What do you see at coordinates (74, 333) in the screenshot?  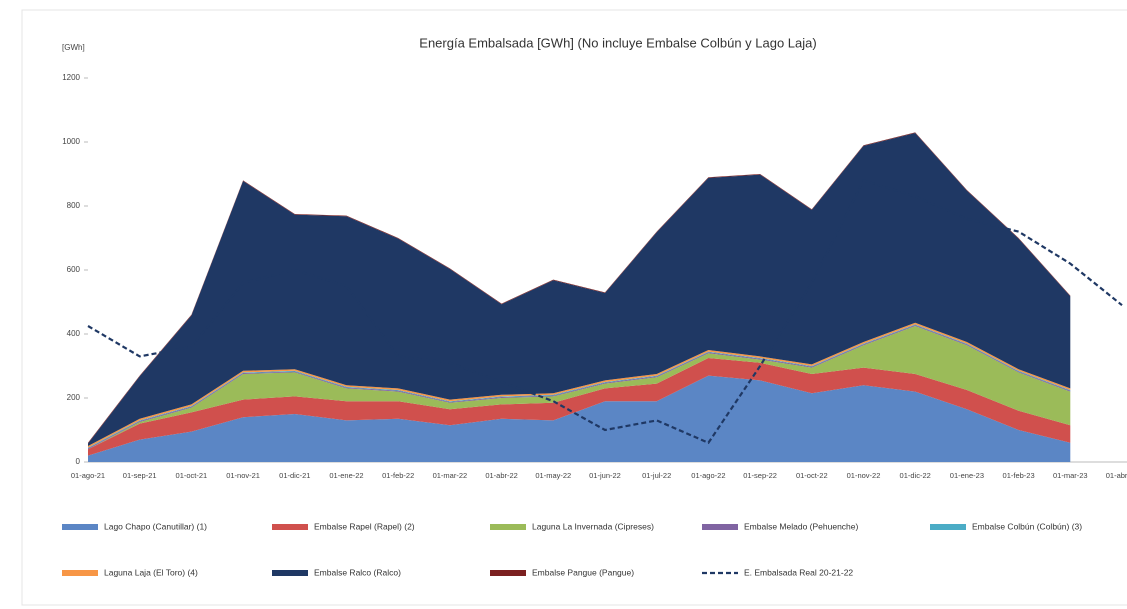 I see `y-tick-label: 400` at bounding box center [74, 333].